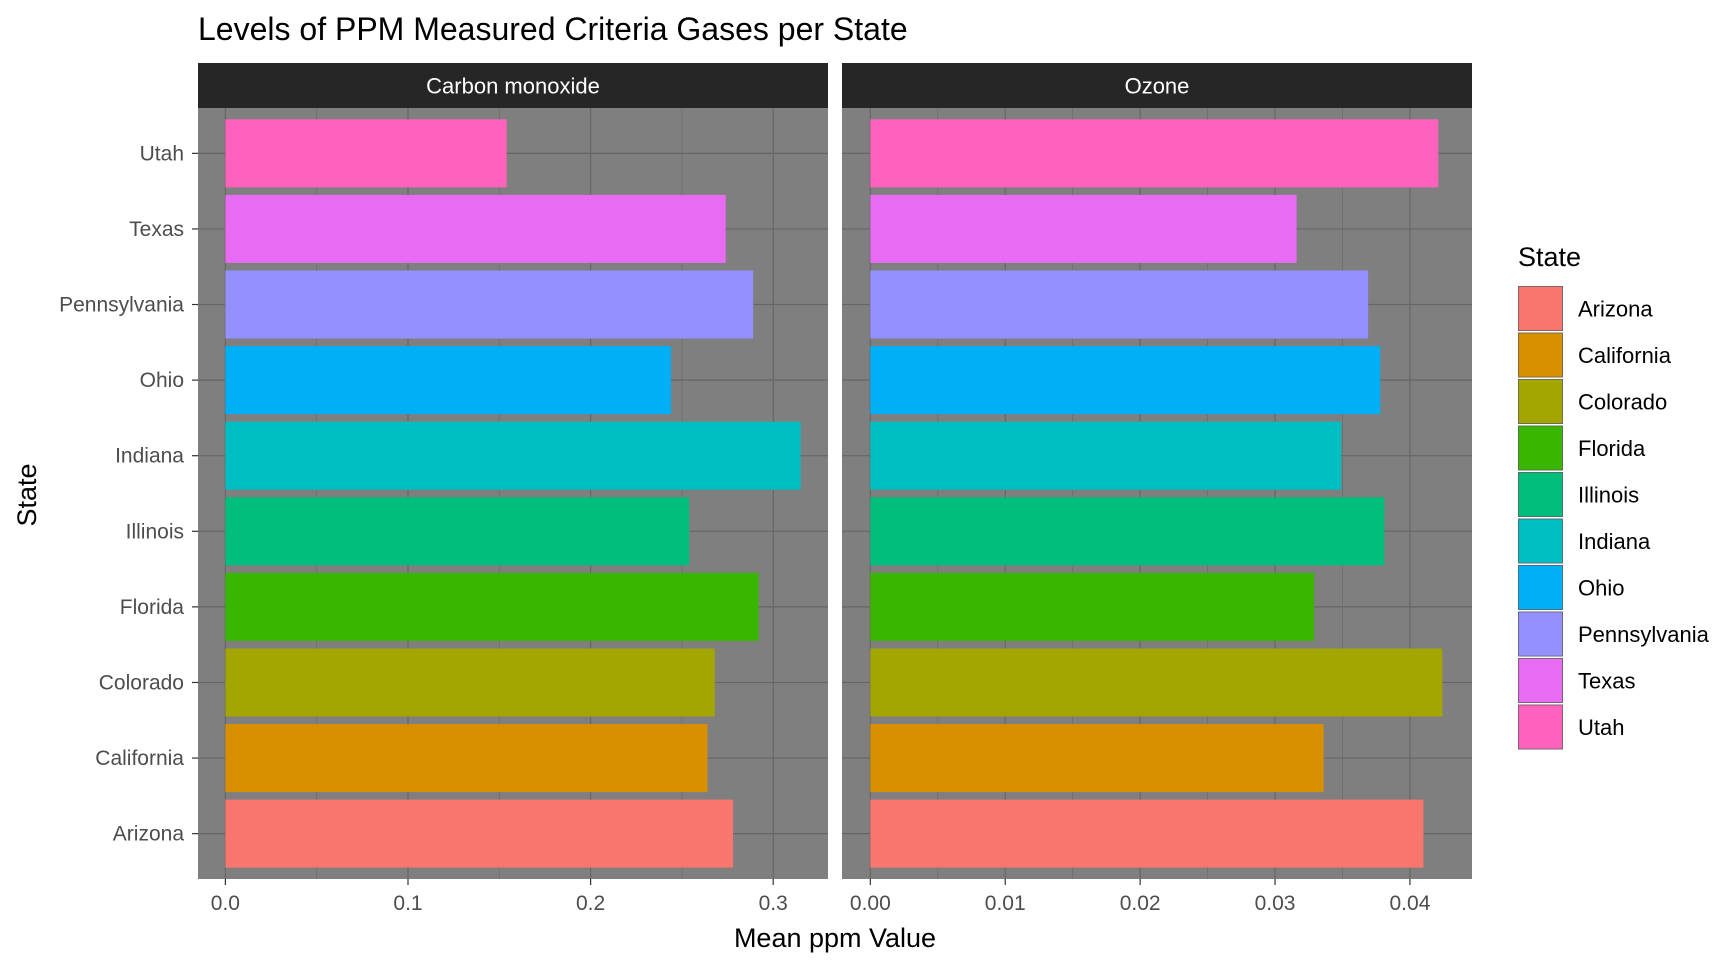 The image size is (1728, 960). What do you see at coordinates (466, 758) in the screenshot?
I see `bar-carbon-monoxide-california` at bounding box center [466, 758].